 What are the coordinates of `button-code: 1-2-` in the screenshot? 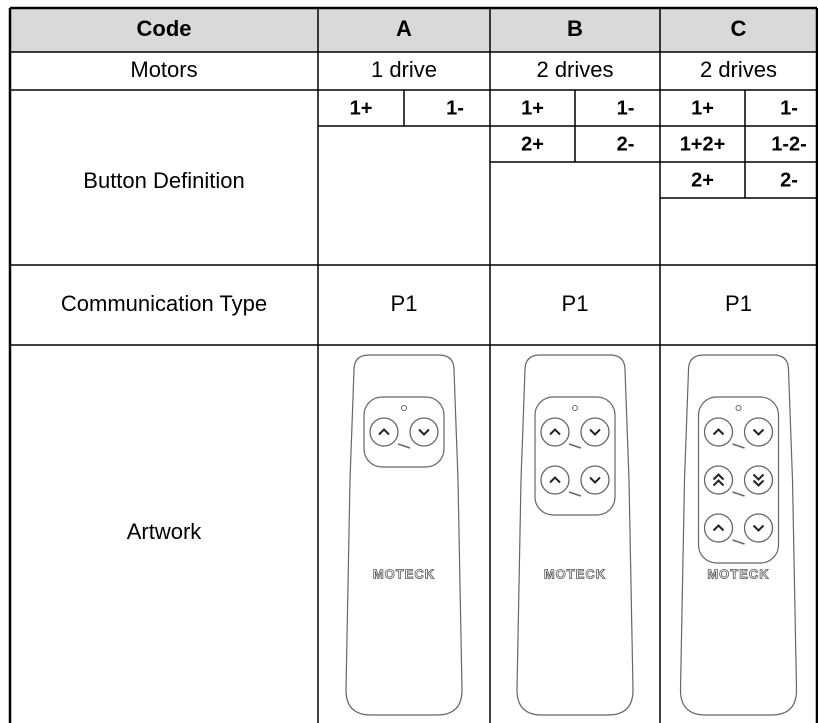 It's located at (789, 144).